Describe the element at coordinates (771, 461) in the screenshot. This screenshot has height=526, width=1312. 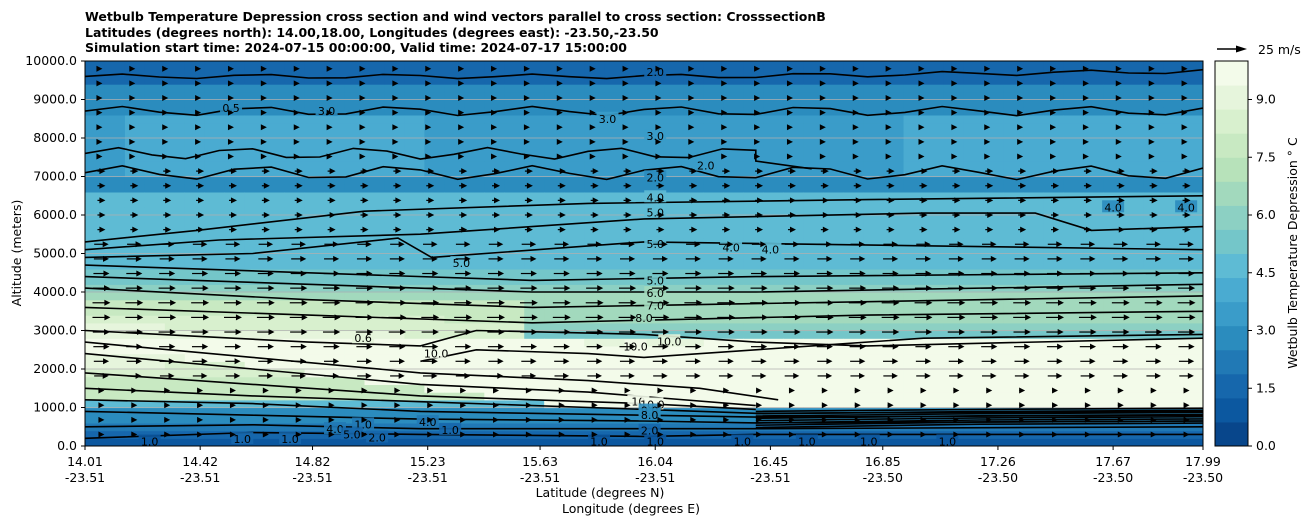
I see `x-tick-label-lat: 16.45` at that location.